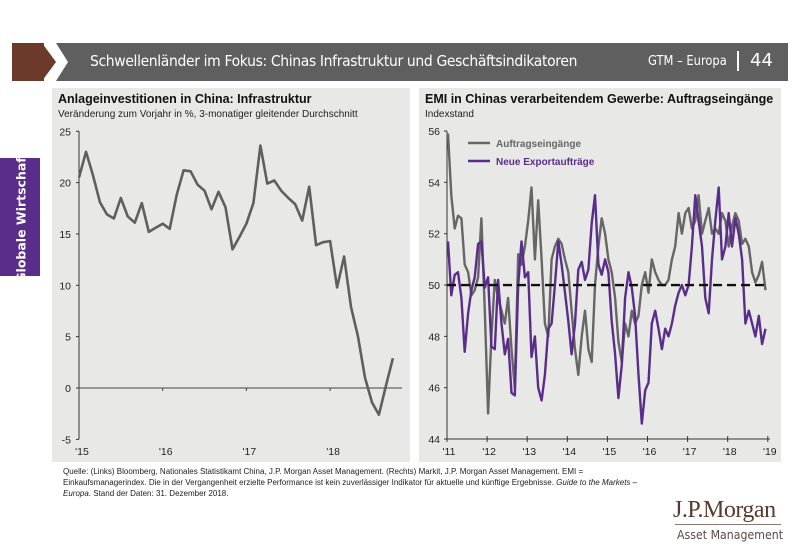 This screenshot has width=800, height=553. Describe the element at coordinates (65, 132) in the screenshot. I see `left-y-tick-label: 25` at that location.